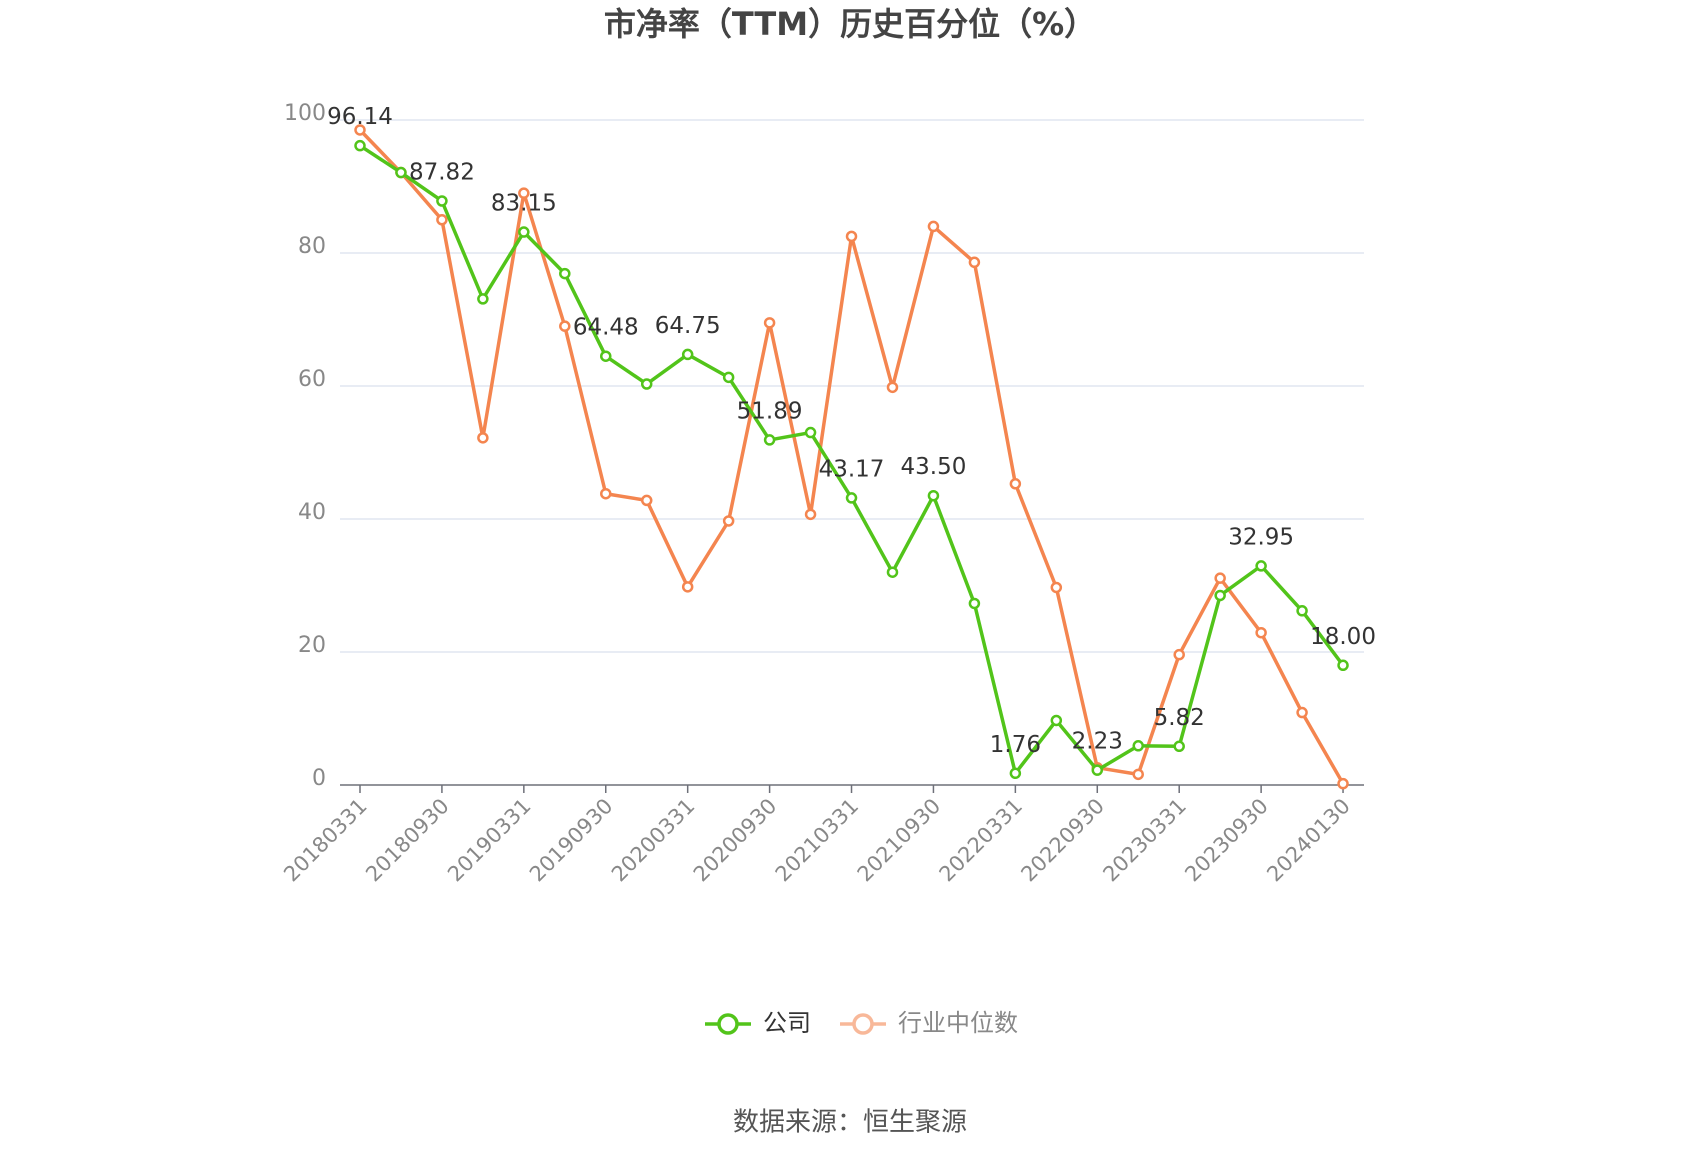 The width and height of the screenshot is (1700, 1150). I want to click on x-tick-label: 20230930, so click(1226, 840).